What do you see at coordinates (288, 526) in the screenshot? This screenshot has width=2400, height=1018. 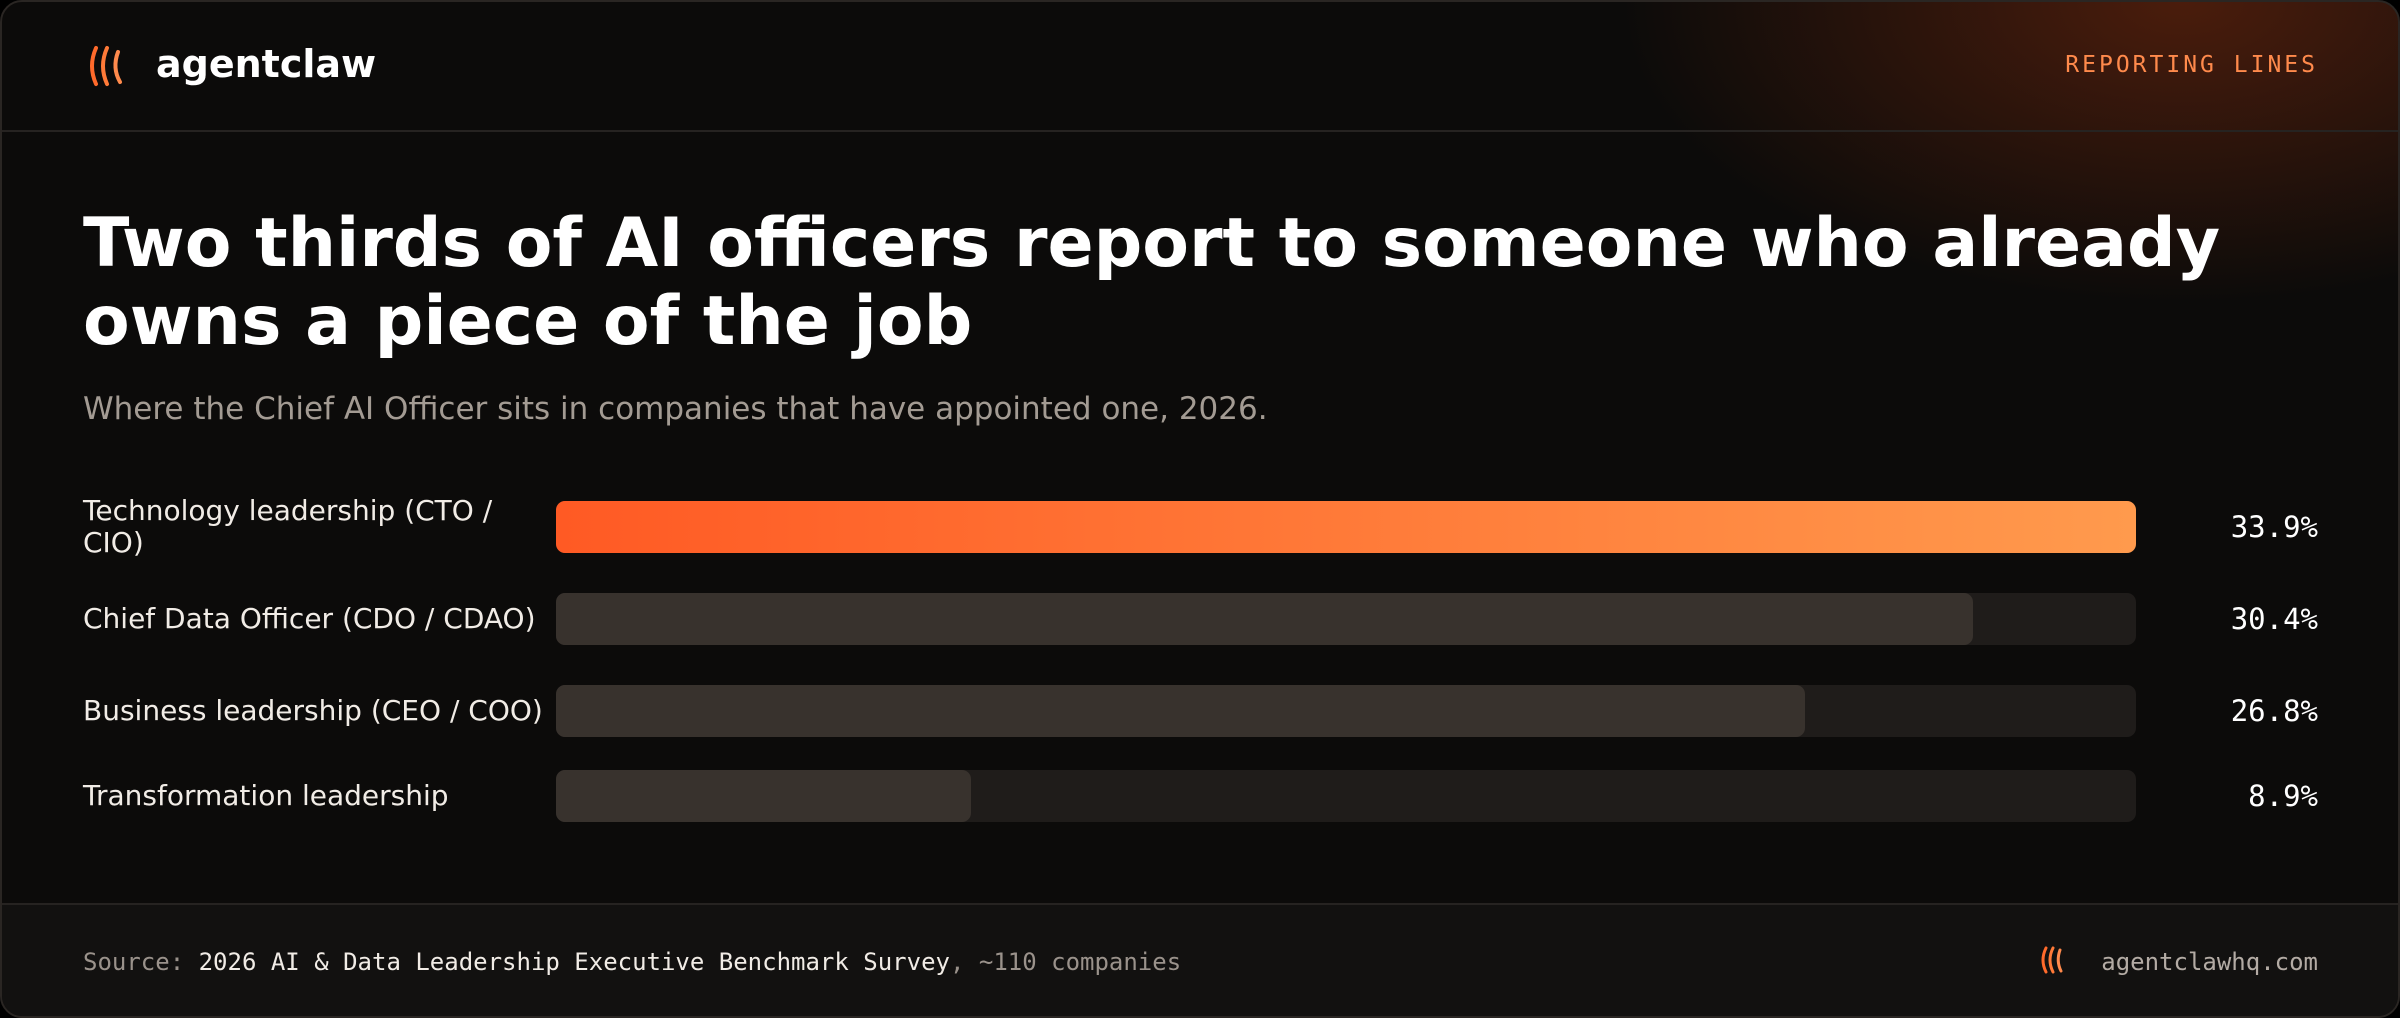 I see `category-label: Technology leadership (CTO / CIO)` at bounding box center [288, 526].